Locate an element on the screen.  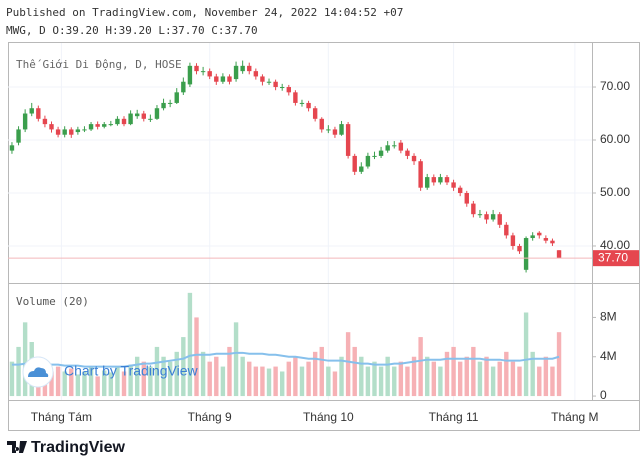
watermark: Chart by TradingView is located at coordinates (110, 372).